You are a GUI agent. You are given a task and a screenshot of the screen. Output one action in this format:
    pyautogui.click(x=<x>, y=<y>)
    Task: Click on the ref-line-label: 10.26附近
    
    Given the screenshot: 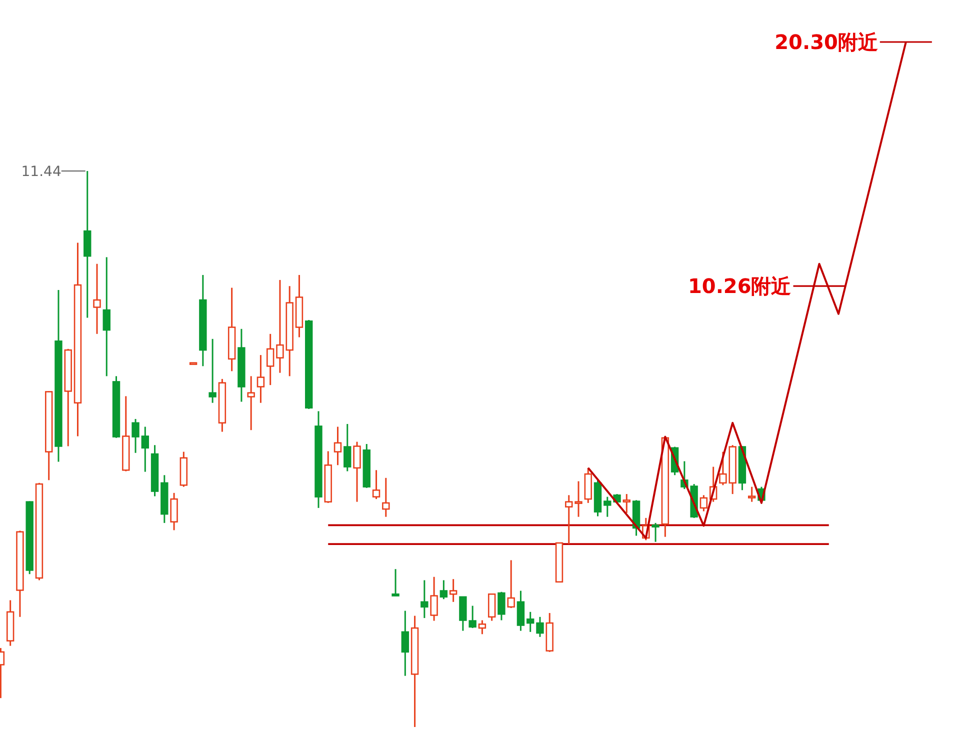 What is the action you would take?
    pyautogui.click(x=740, y=286)
    